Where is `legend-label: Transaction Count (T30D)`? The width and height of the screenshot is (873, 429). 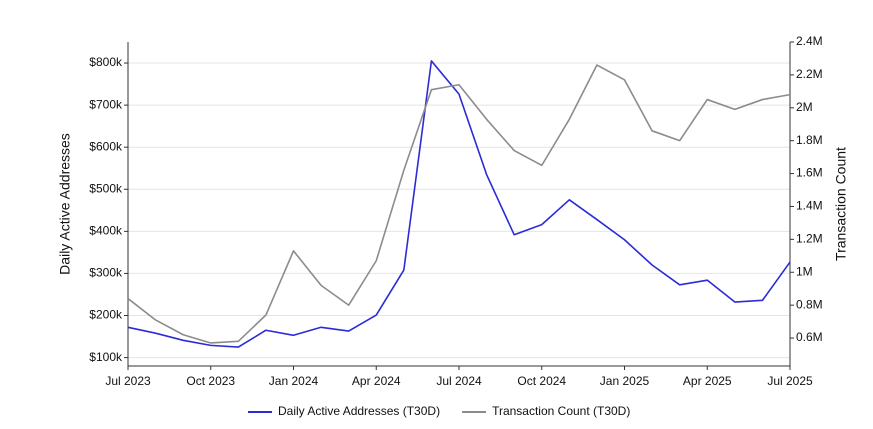 legend-label: Transaction Count (T30D) is located at coordinates (561, 411).